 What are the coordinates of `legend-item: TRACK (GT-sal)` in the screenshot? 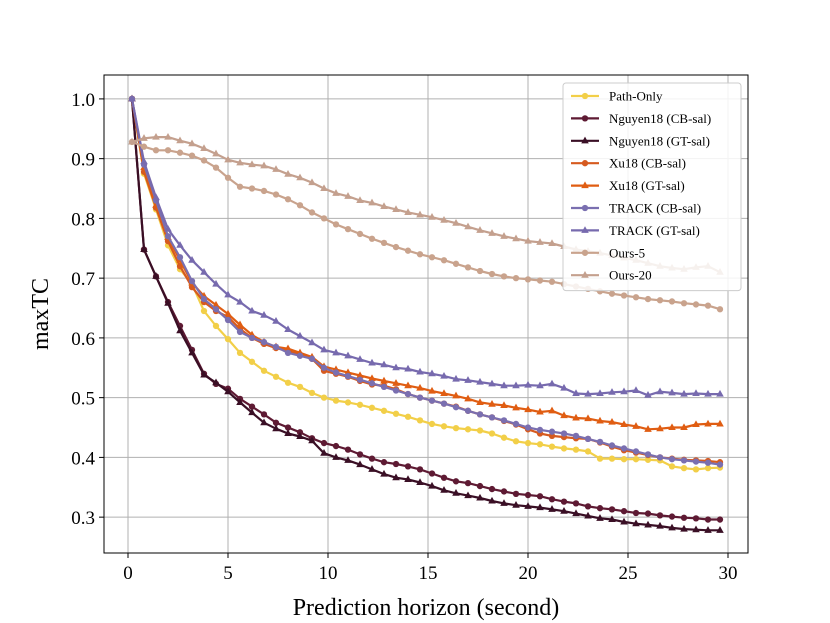 It's located at (635, 230).